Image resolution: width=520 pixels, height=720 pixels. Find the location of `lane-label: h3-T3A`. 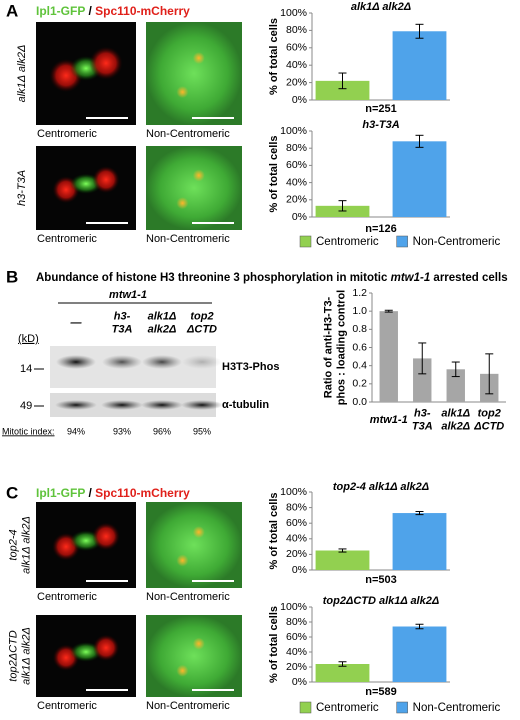

lane-label: h3-T3A is located at coordinates (122, 322).